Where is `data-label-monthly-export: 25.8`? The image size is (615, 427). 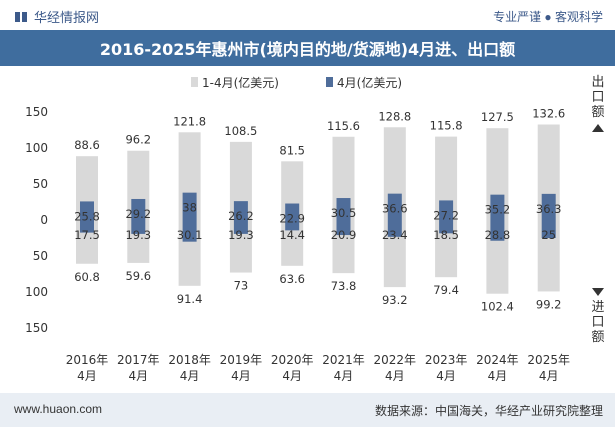
data-label-monthly-export: 25.8 is located at coordinates (87, 216).